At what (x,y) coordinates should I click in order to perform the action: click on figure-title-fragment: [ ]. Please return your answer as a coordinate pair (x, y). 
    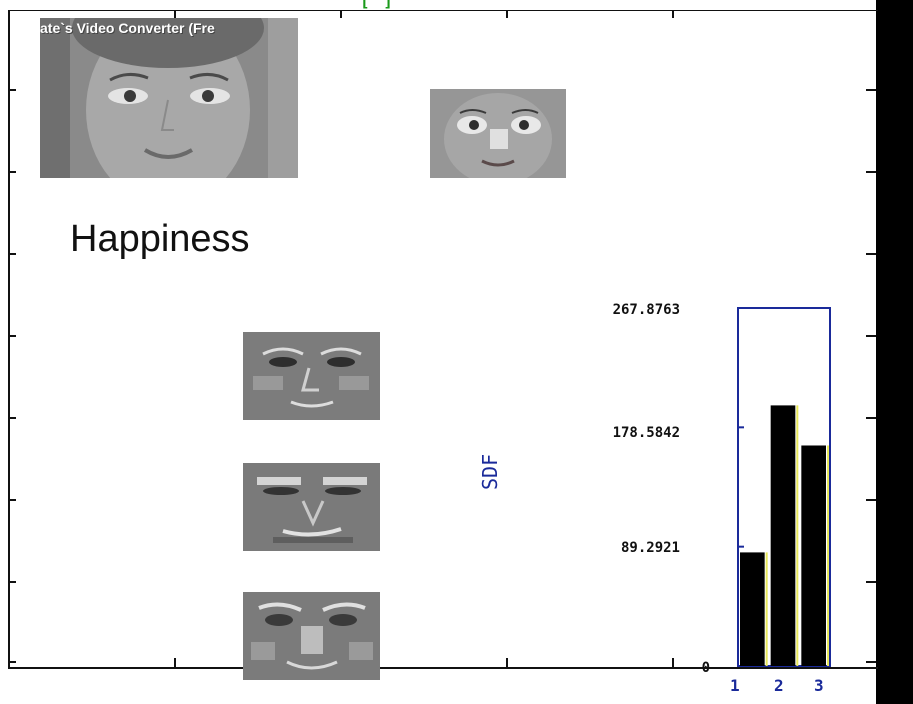
    Looking at the image, I should click on (560, 4).